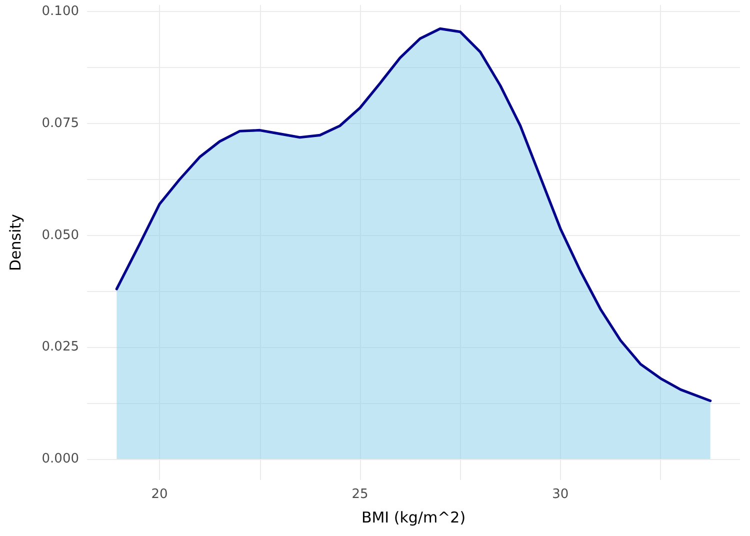 This screenshot has height=536, width=750. I want to click on x-axis-title: BMI (kg/m^2), so click(413, 517).